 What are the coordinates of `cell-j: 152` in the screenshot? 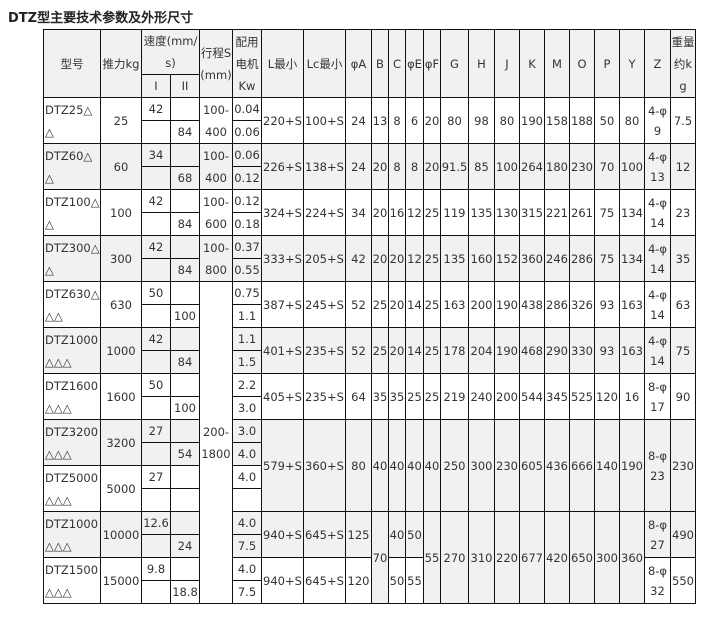 It's located at (507, 258).